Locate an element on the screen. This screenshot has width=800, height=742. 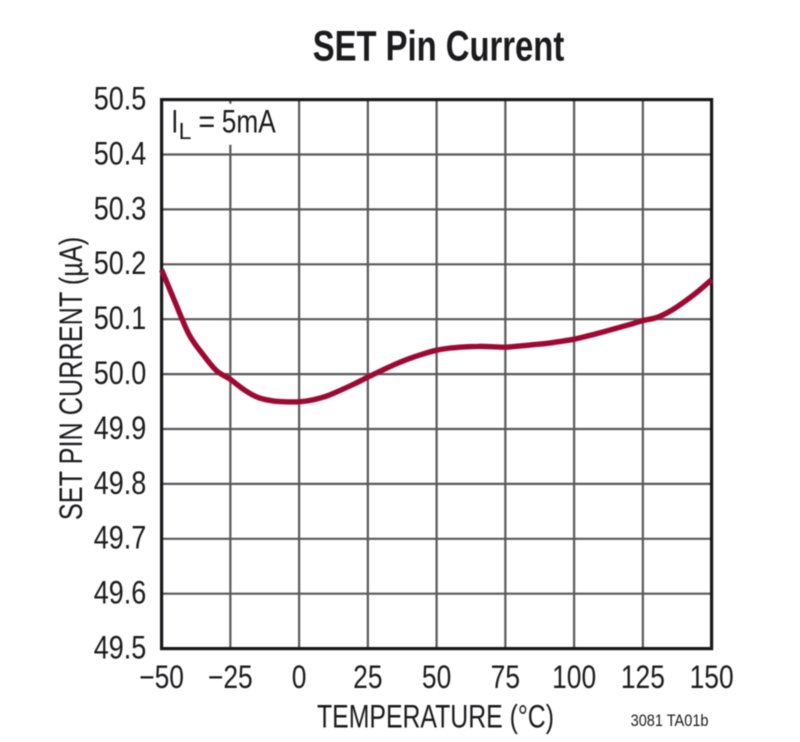
svg-text: L is located at coordinates (185, 131).